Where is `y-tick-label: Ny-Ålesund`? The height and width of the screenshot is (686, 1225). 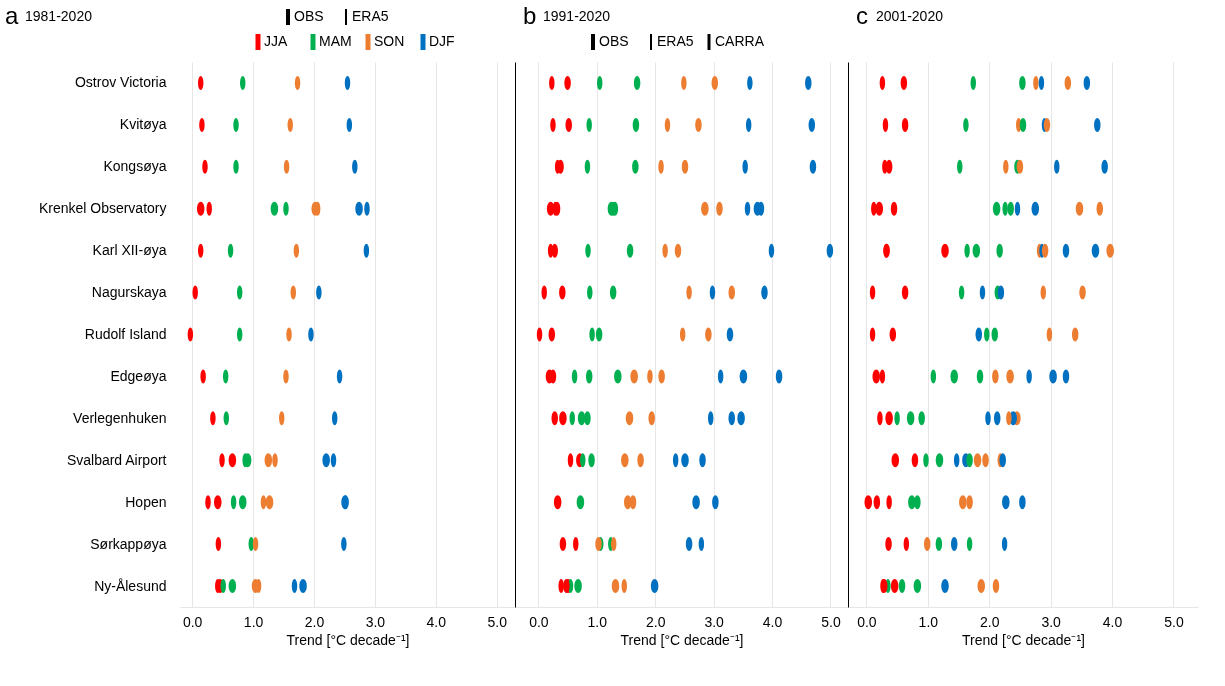
y-tick-label: Ny-Ålesund is located at coordinates (130, 585).